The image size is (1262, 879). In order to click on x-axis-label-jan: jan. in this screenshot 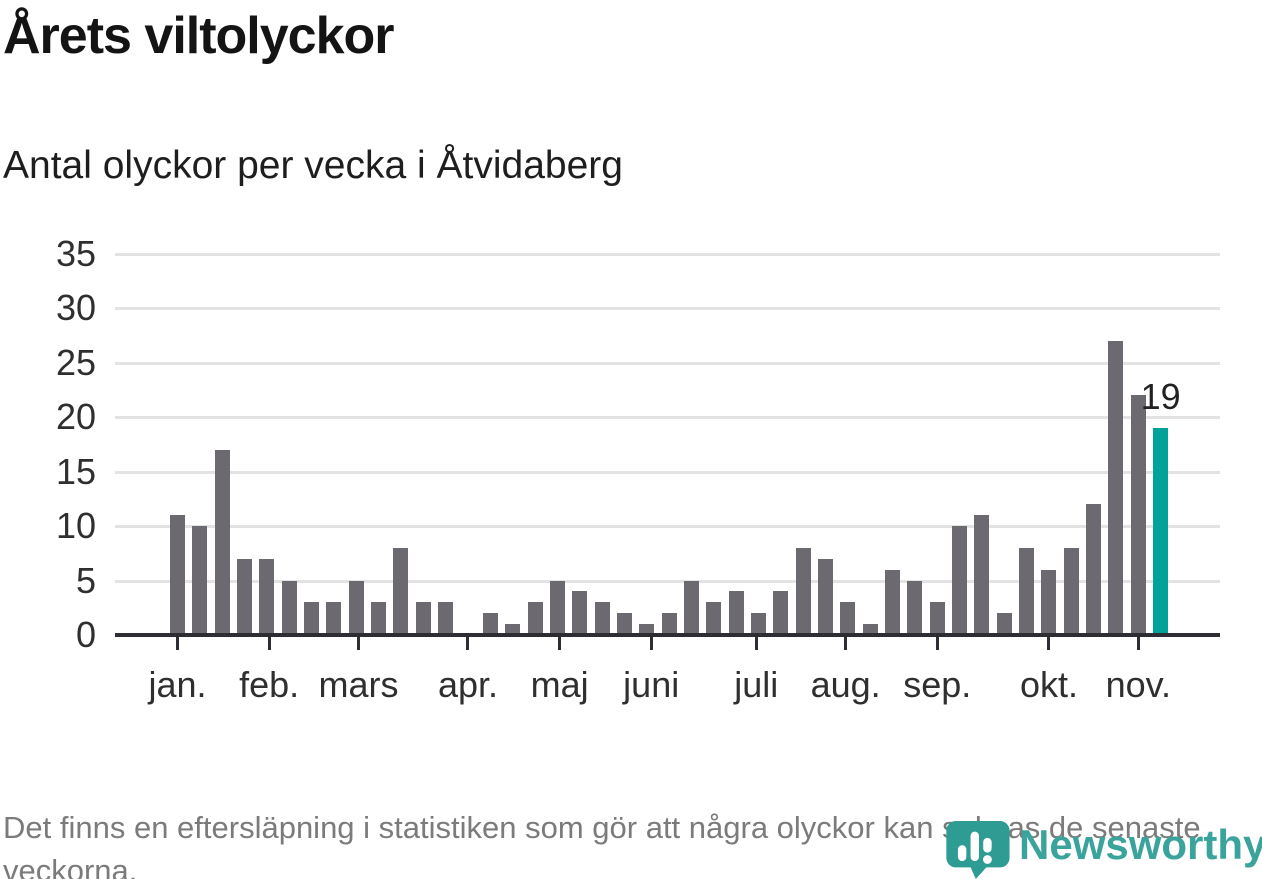, I will do `click(177, 684)`.